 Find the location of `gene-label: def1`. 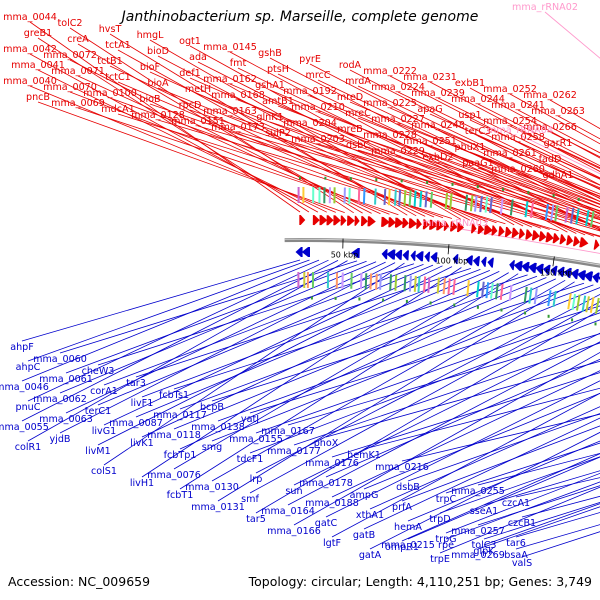

gene-label: def1 is located at coordinates (189, 73).